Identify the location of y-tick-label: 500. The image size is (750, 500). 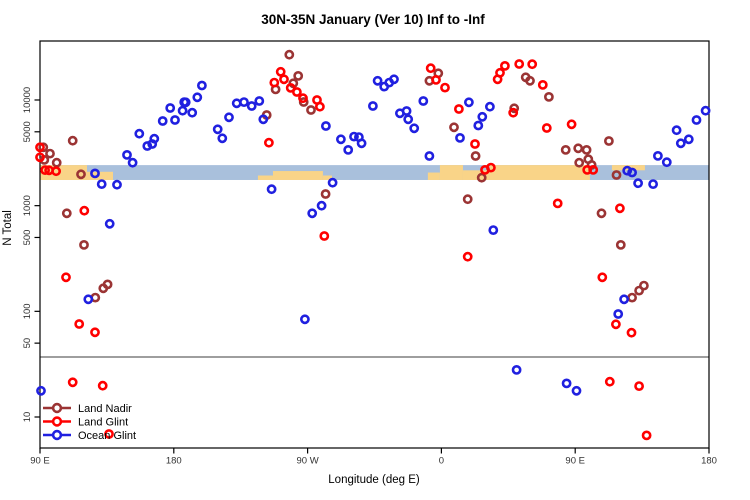
(27, 238).